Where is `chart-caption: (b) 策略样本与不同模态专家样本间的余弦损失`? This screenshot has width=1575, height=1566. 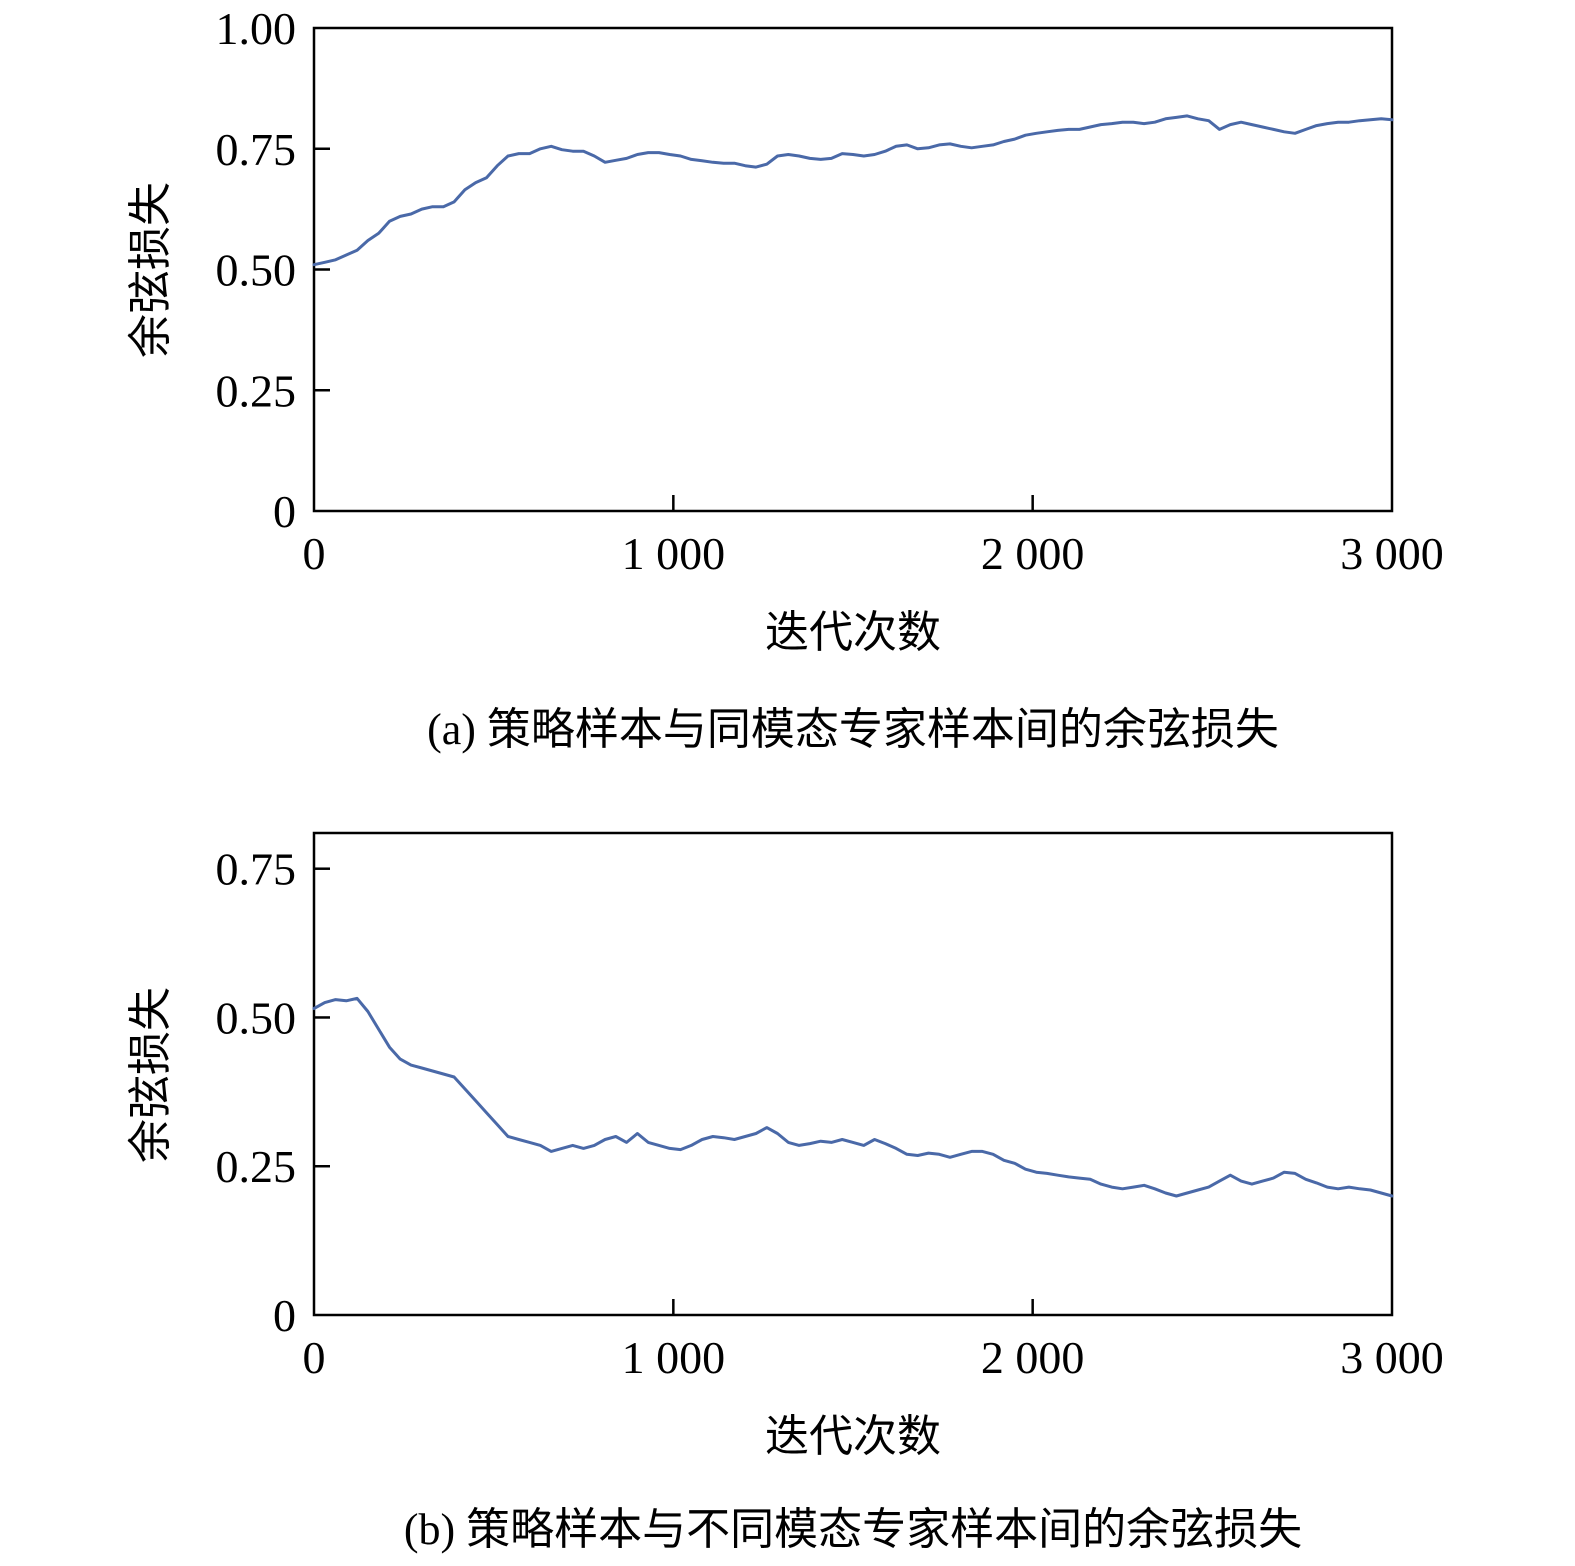
chart-caption: (b) 策略样本与不同模态专家样本间的余弦损失 is located at coordinates (853, 1529).